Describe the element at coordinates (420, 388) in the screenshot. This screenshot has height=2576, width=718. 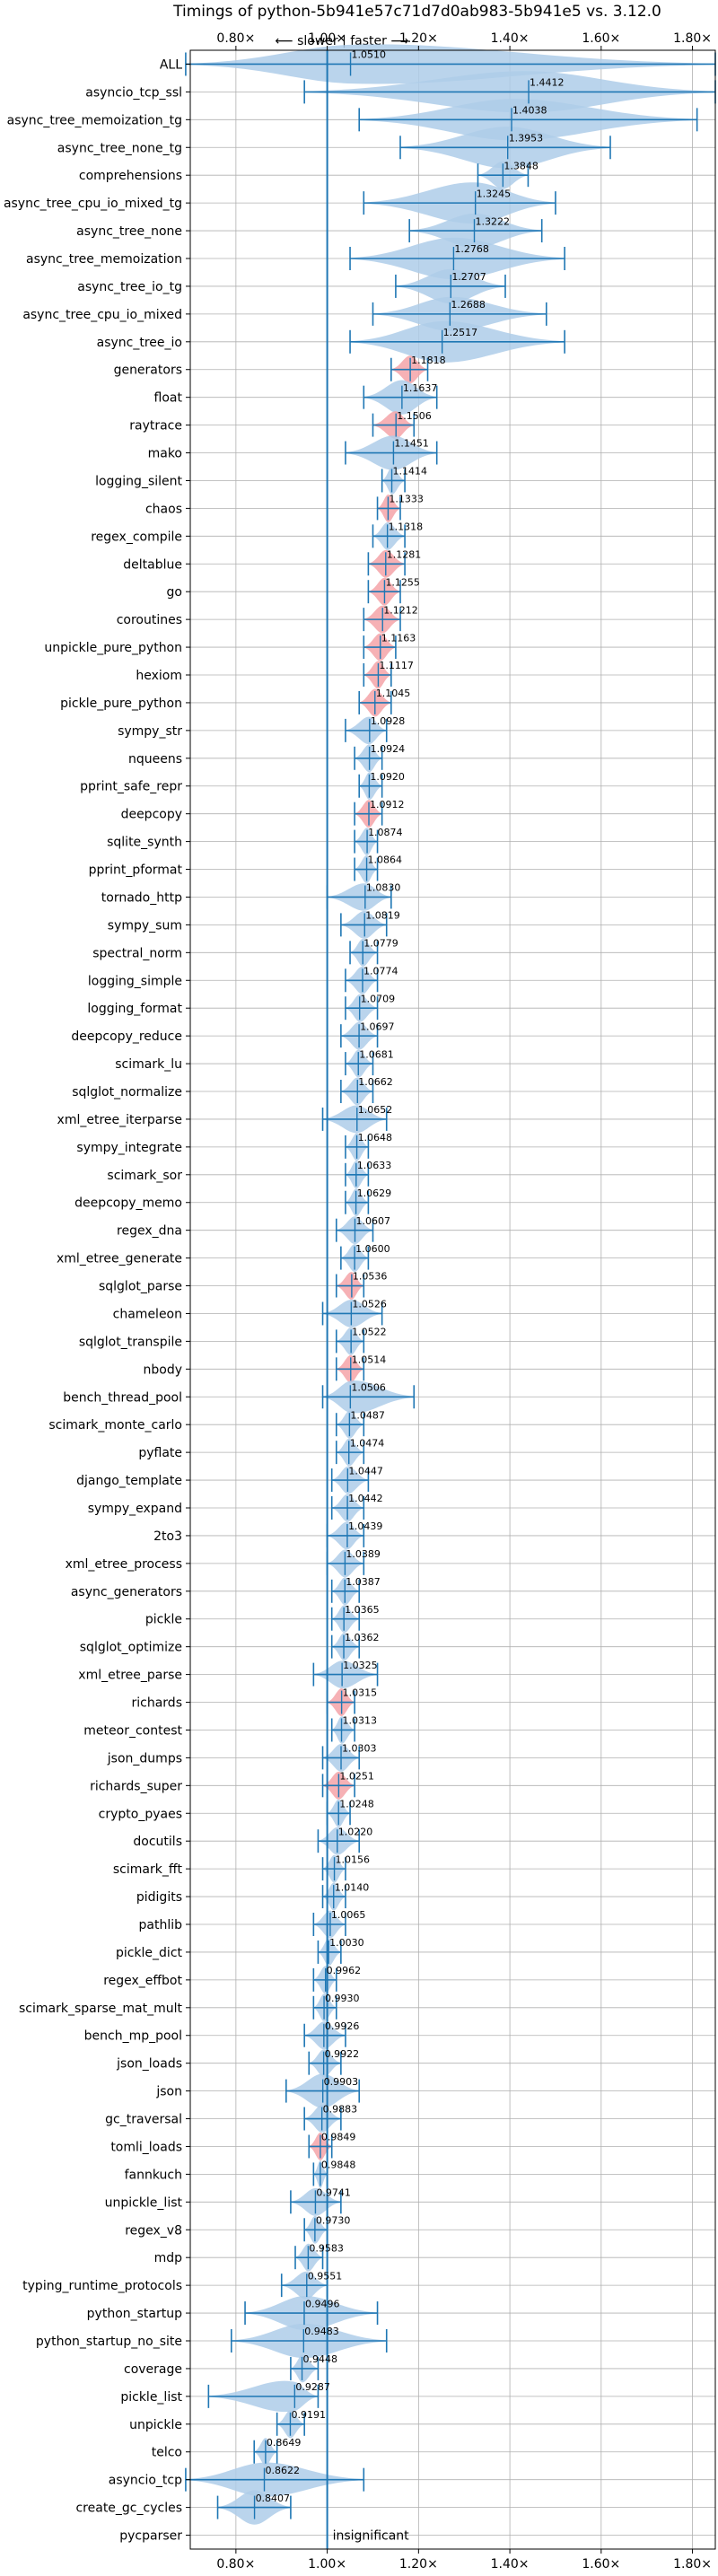
I see `value-label-float: 1.1637` at that location.